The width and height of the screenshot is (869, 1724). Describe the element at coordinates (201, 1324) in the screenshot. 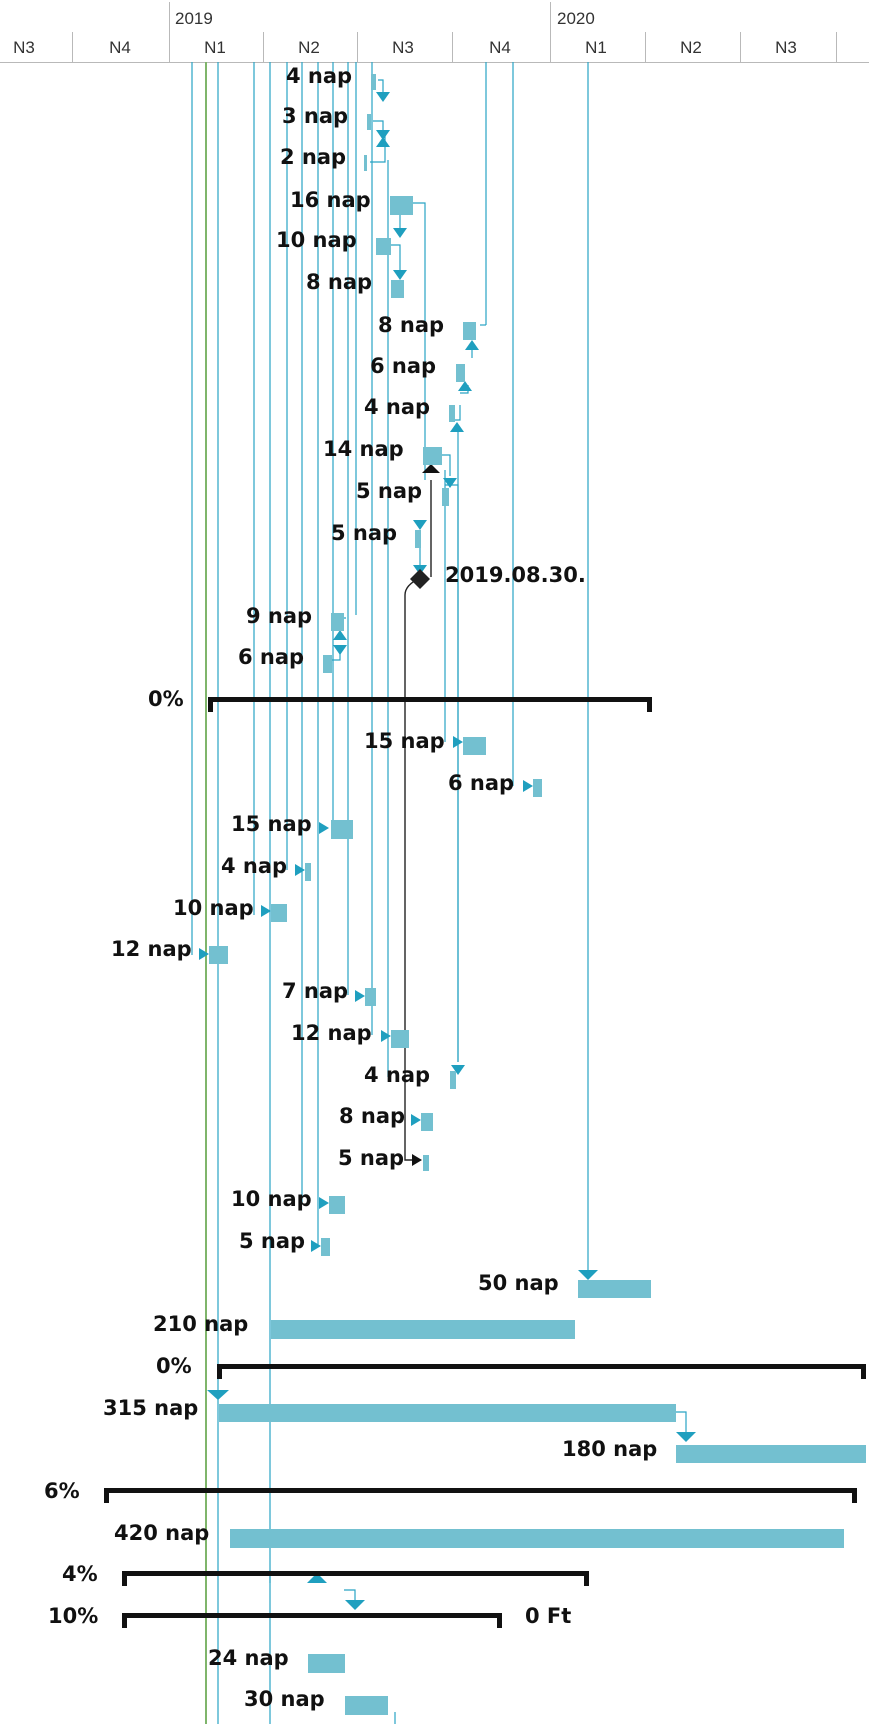

I see `task-duration-label: 210 nap` at that location.